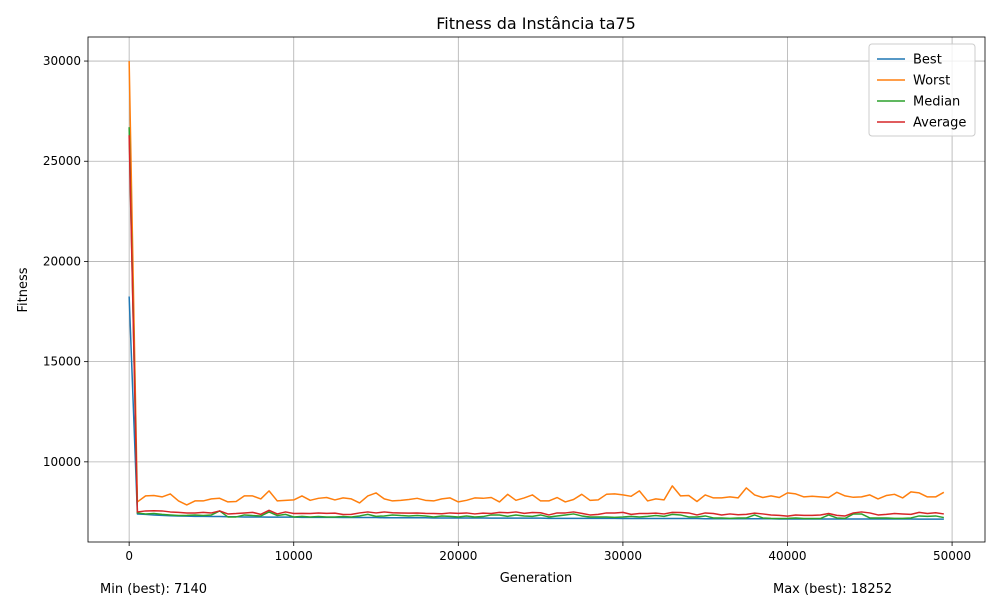  I want to click on legend: Best Worst Median Average, so click(922, 90).